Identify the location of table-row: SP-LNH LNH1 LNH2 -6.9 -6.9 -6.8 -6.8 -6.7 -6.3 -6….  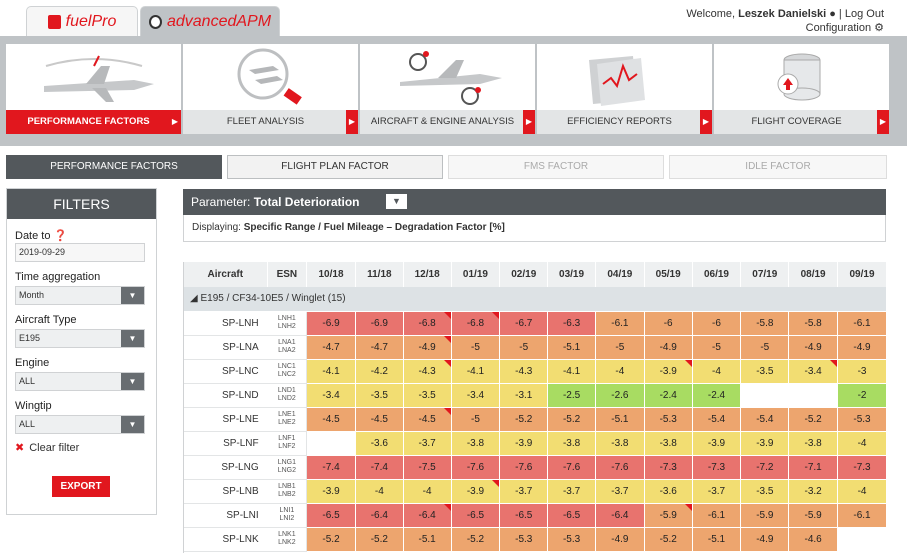
(535, 323).